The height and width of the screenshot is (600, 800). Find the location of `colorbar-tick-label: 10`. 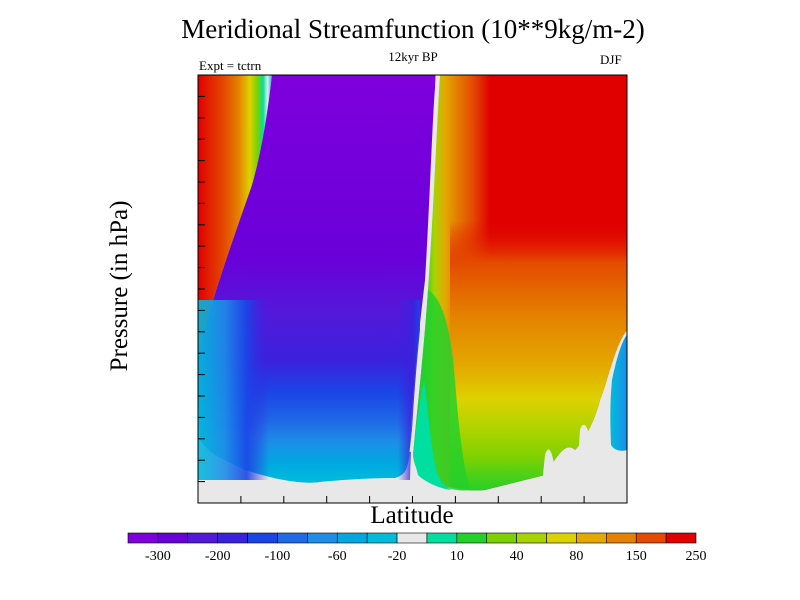

colorbar-tick-label: 10 is located at coordinates (457, 556).